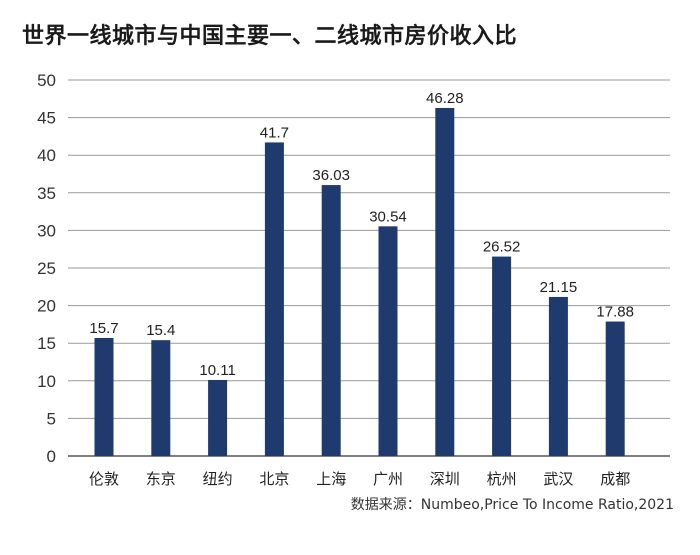 The width and height of the screenshot is (700, 555). What do you see at coordinates (46, 193) in the screenshot?
I see `y-tick-label: 35` at bounding box center [46, 193].